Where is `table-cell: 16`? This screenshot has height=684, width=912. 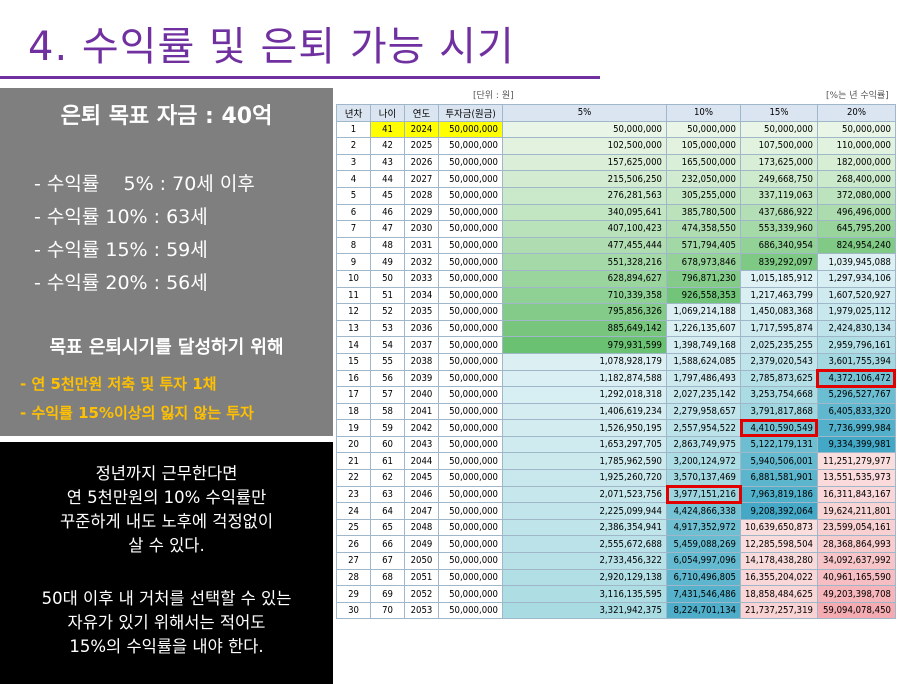 table-cell: 16 is located at coordinates (353, 378).